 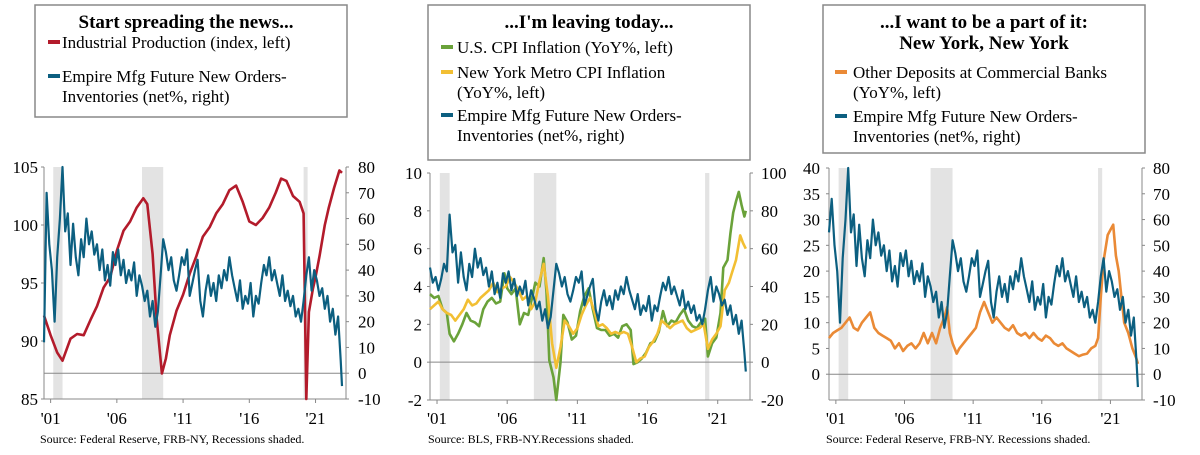 I want to click on left-tick-label: 35, so click(x=811, y=194).